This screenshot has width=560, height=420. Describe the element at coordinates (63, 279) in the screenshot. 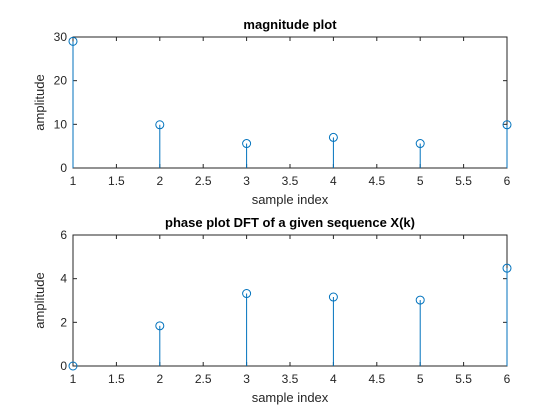

I see `y-tick-label: 4` at that location.